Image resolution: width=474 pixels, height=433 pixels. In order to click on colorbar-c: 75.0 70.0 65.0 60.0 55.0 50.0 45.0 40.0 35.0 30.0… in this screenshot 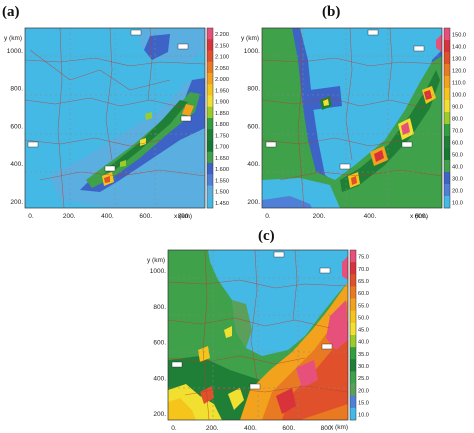, I will do `click(359, 335)`.